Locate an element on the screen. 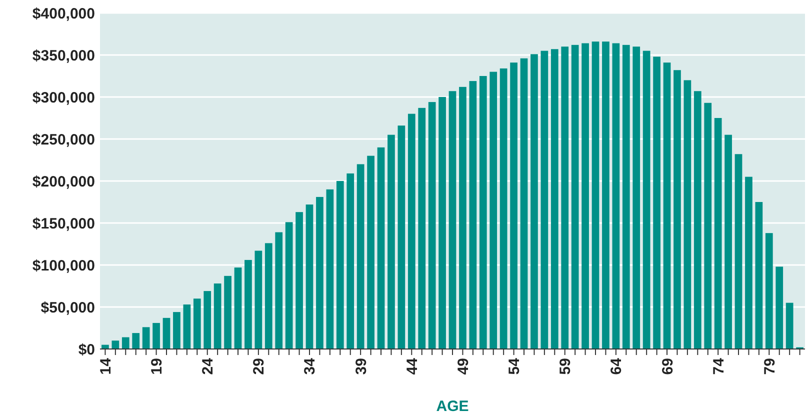 This screenshot has height=415, width=811. x-tick-label: 74 is located at coordinates (719, 366).